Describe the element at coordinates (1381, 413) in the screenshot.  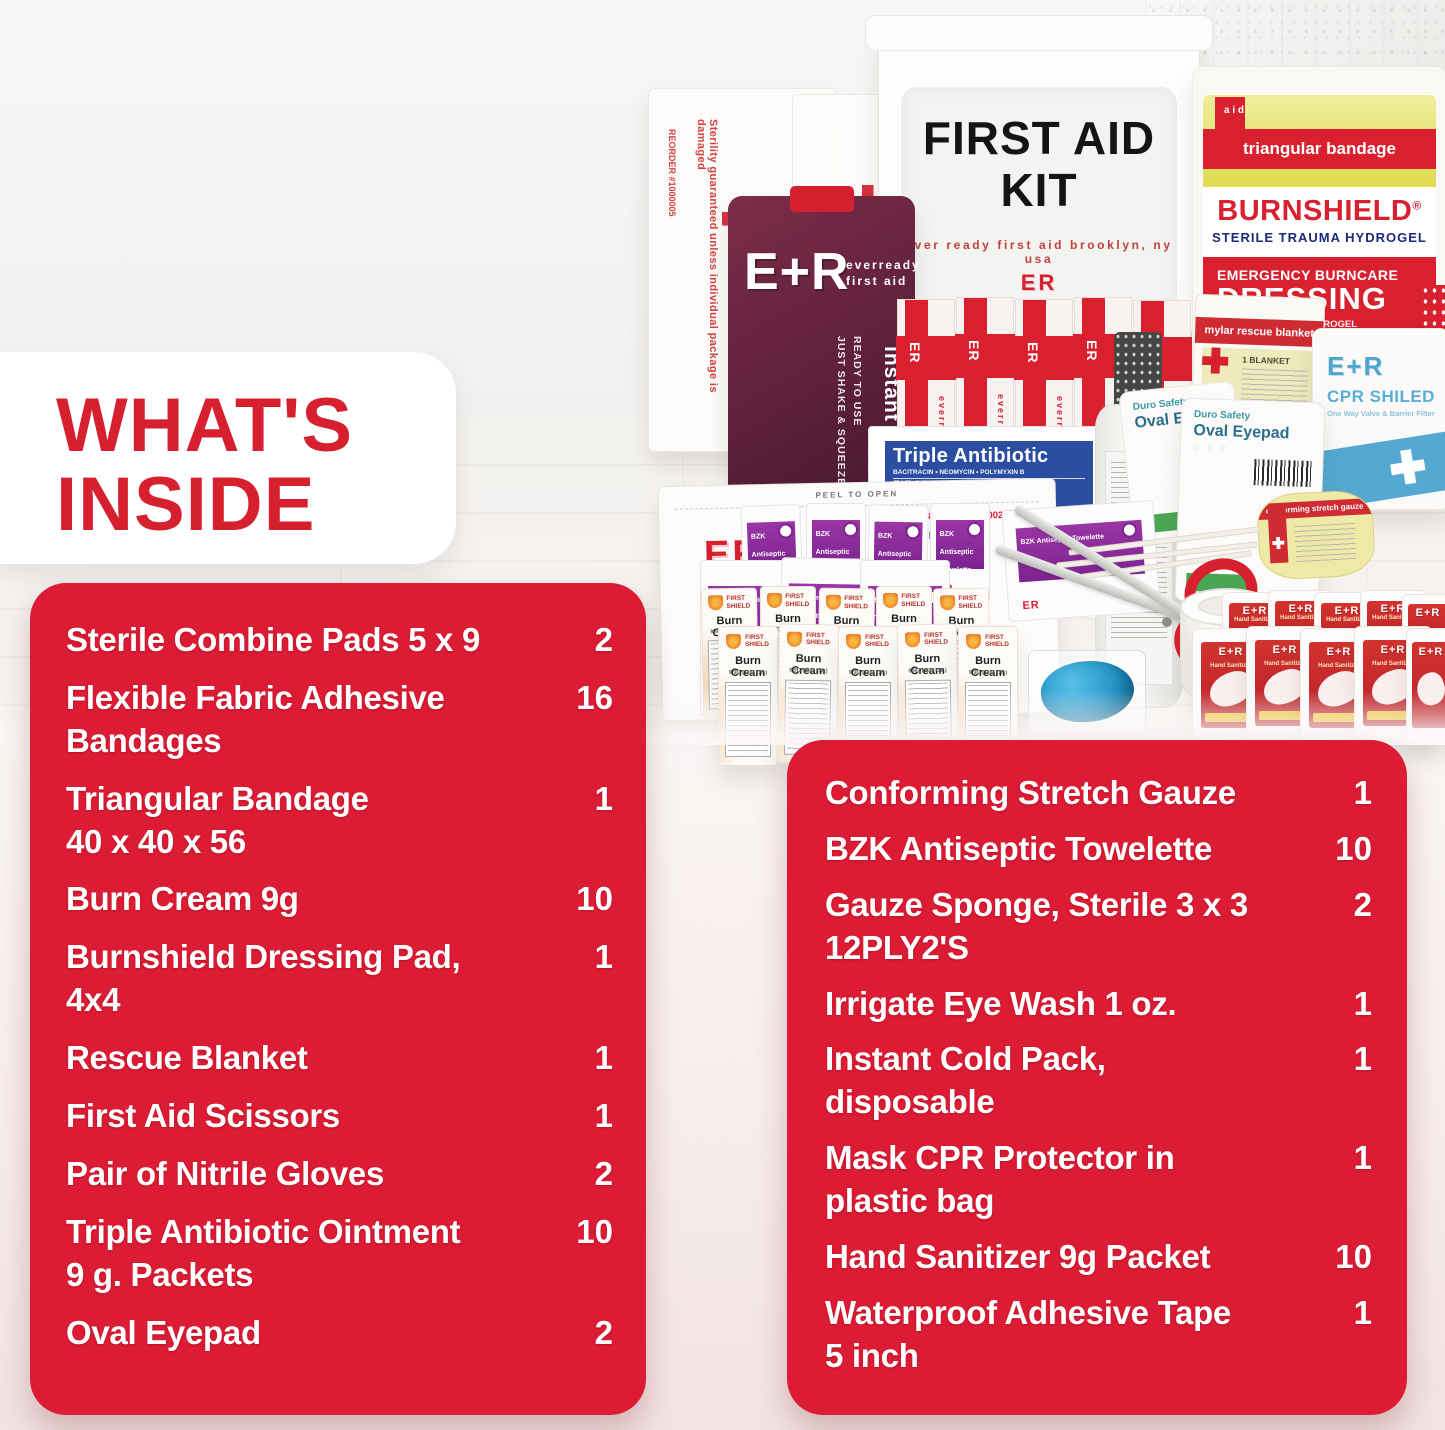
I see `cpr-subtitle: One Way Valve & Barrier Filter` at that location.